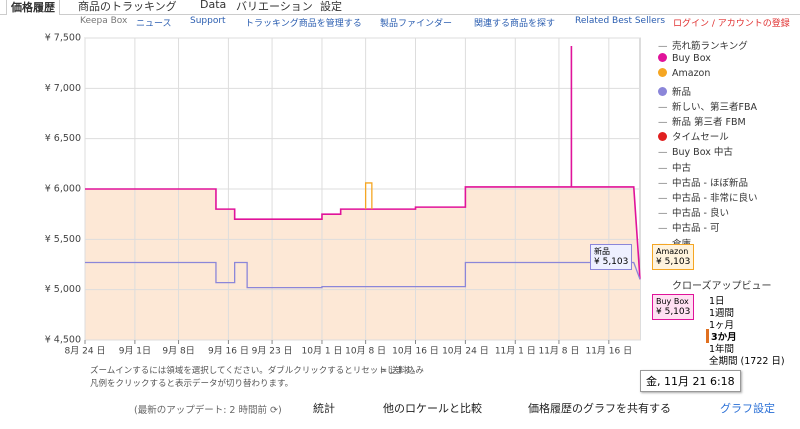 The width and height of the screenshot is (800, 429). I want to click on legend-label: 中古品 - 良い, so click(700, 214).